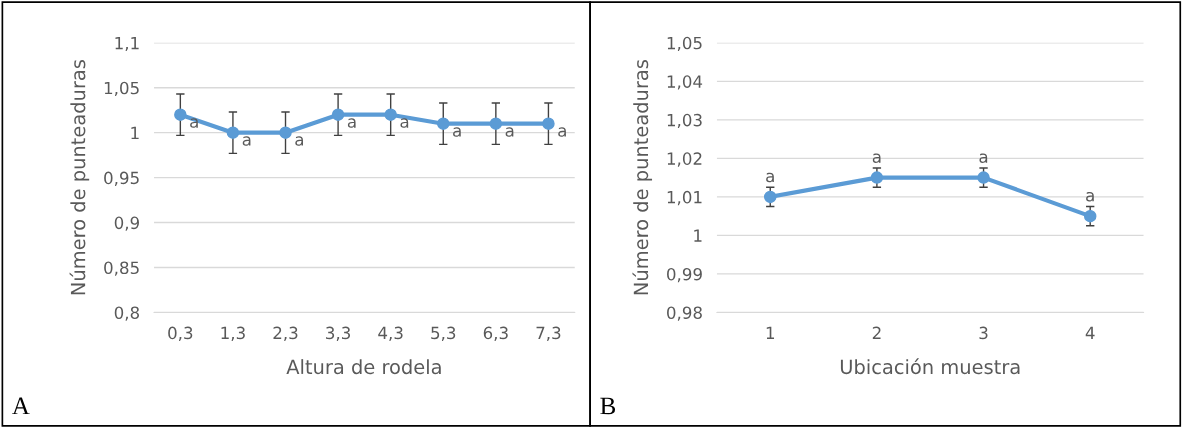 This screenshot has width=1185, height=428. What do you see at coordinates (180, 333) in the screenshot?
I see `x-tick-label: 0,3` at bounding box center [180, 333].